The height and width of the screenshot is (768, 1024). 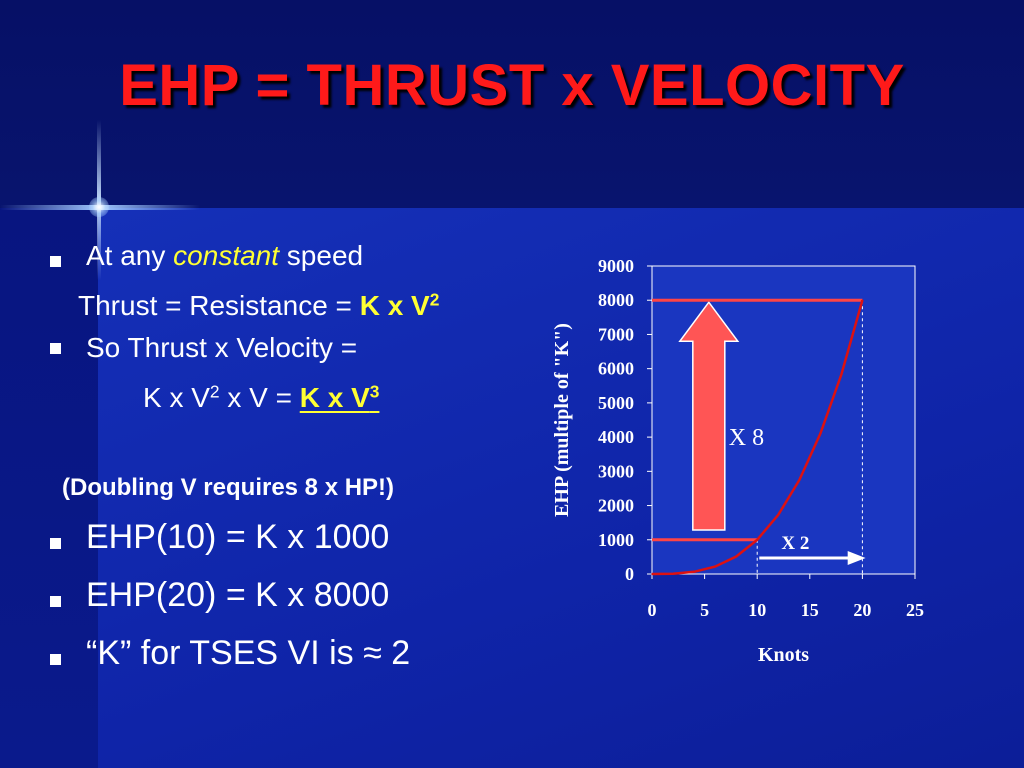 I want to click on power-equation-mid: x V =, so click(x=259, y=397).